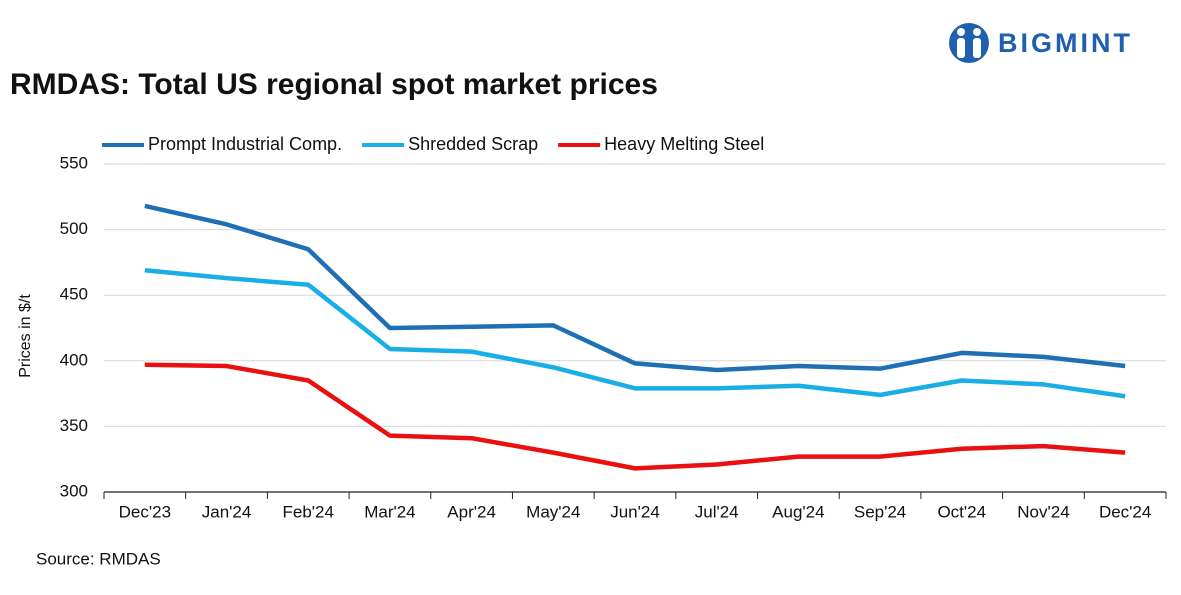  I want to click on x-tick-label: Mar'24, so click(389, 511).